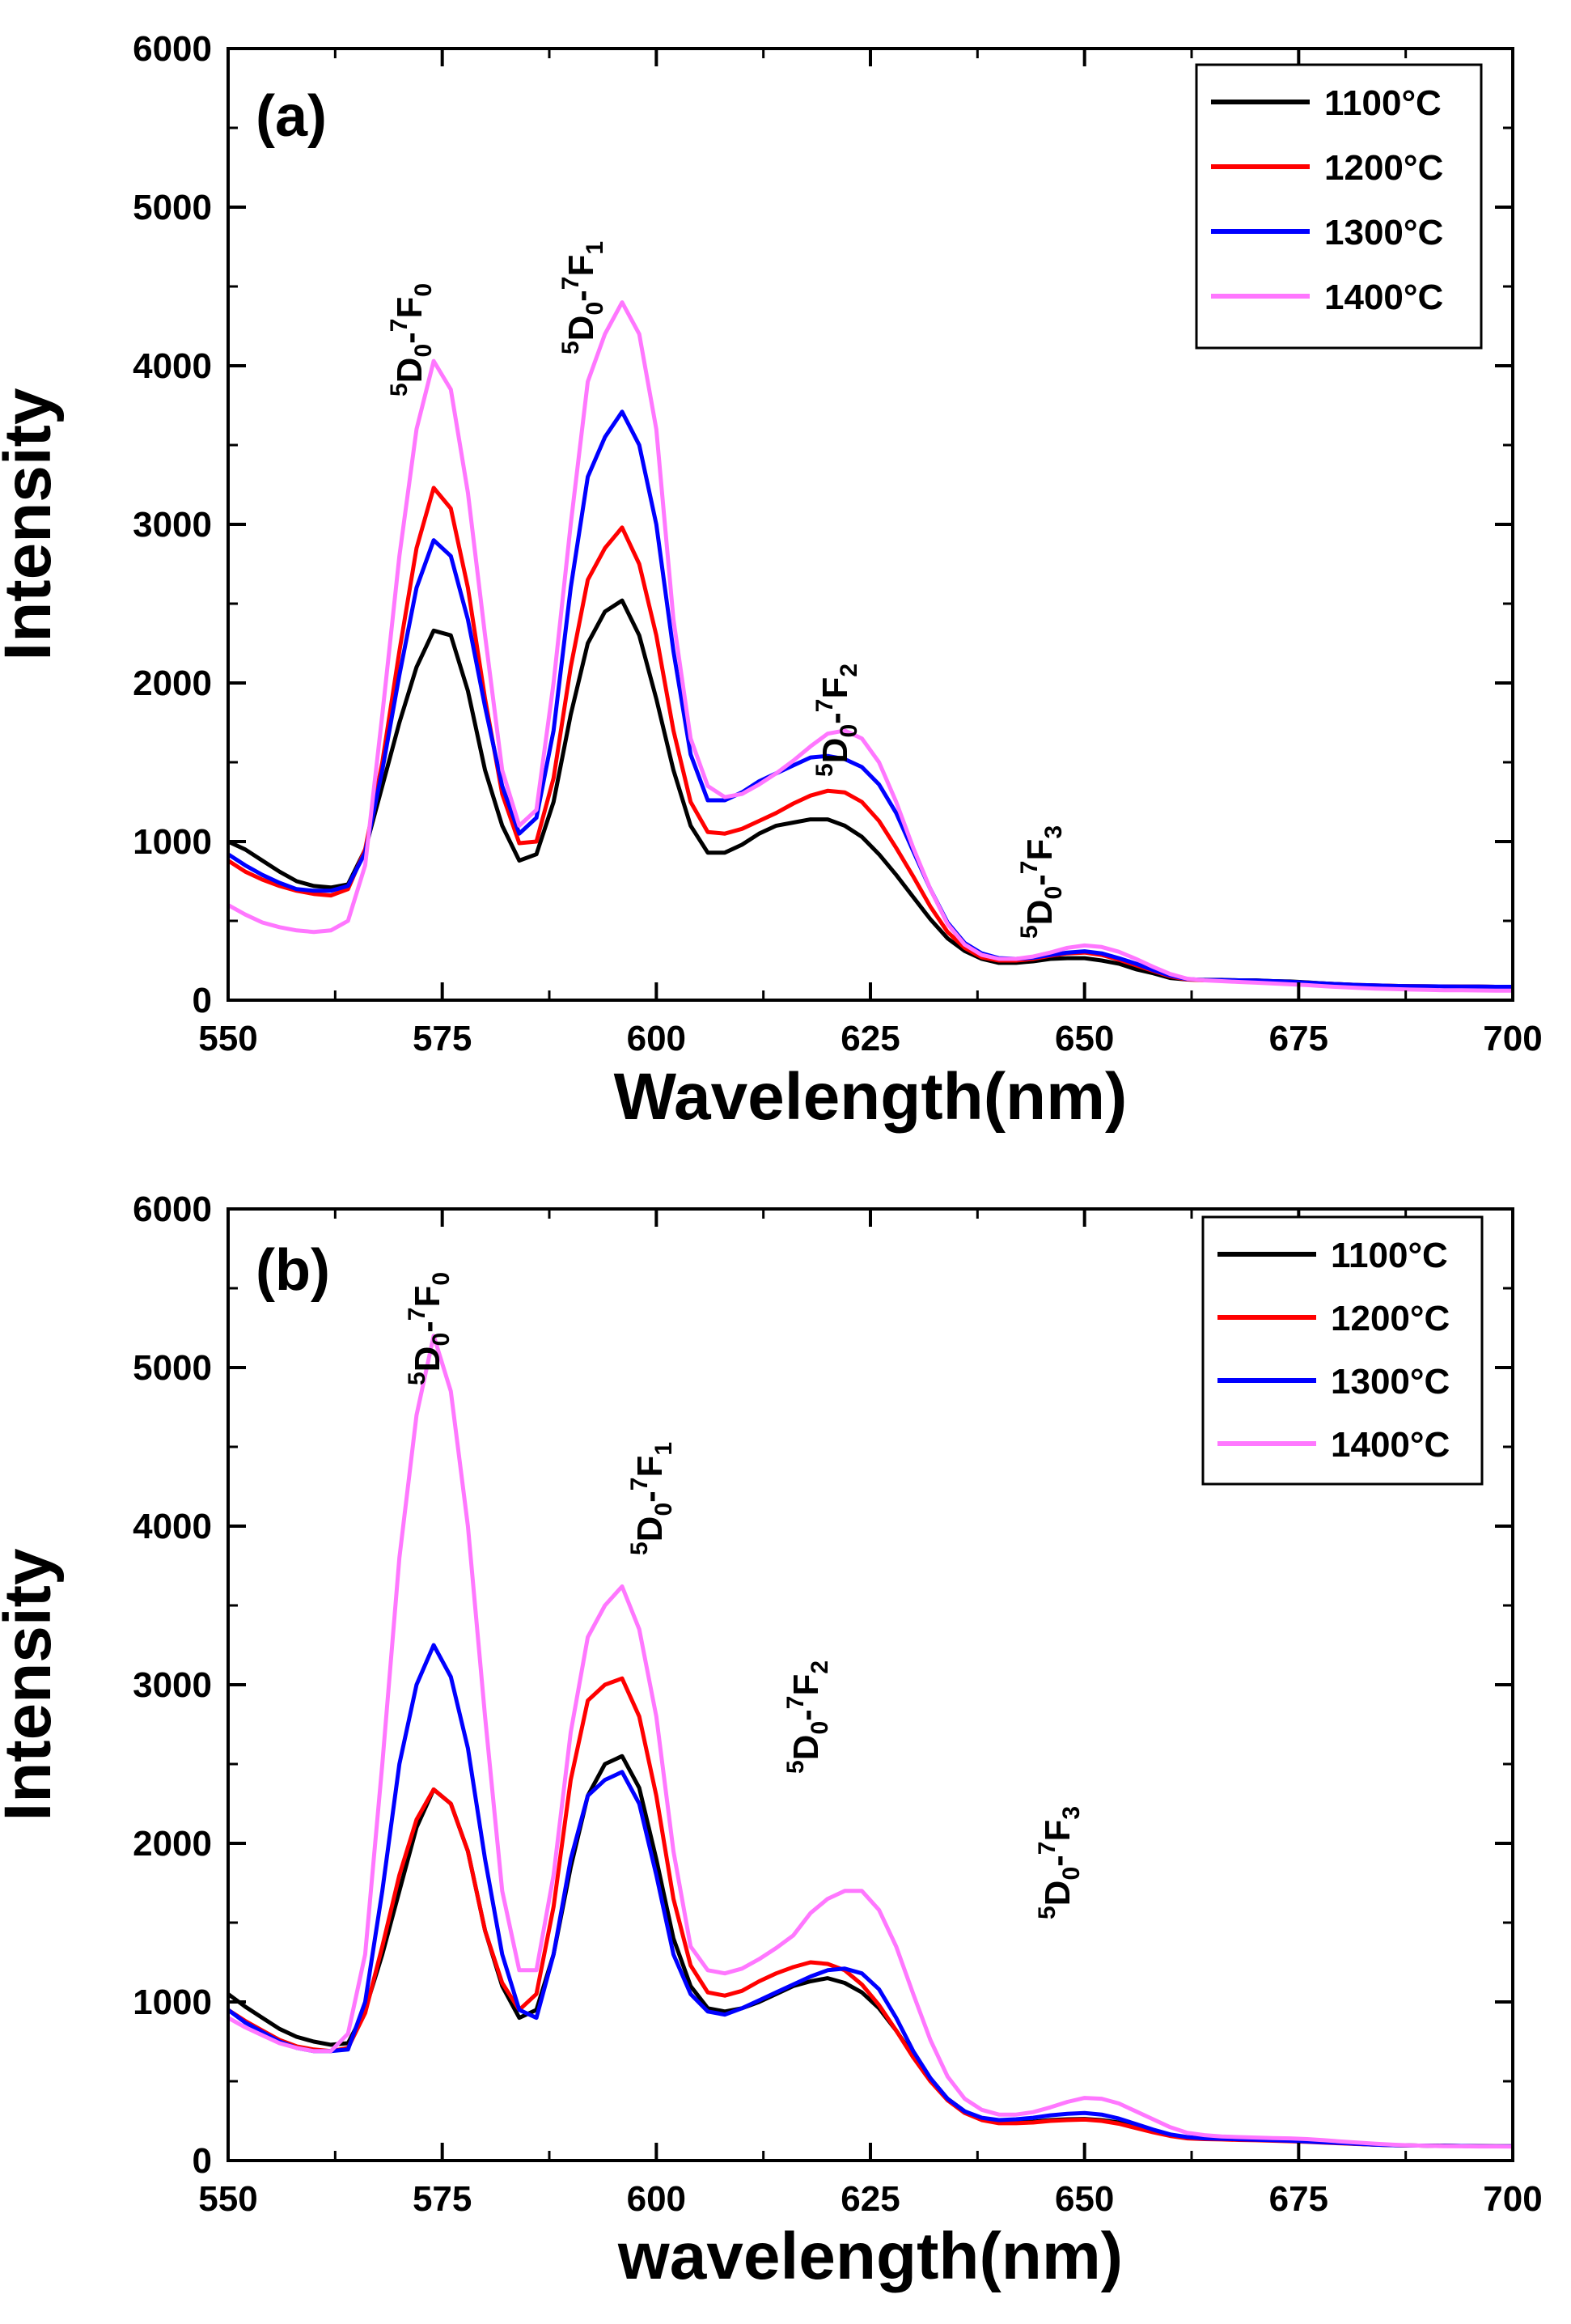 This screenshot has height=2324, width=1571. Describe the element at coordinates (172, 525) in the screenshot. I see `y-tick-label: 3000` at that location.